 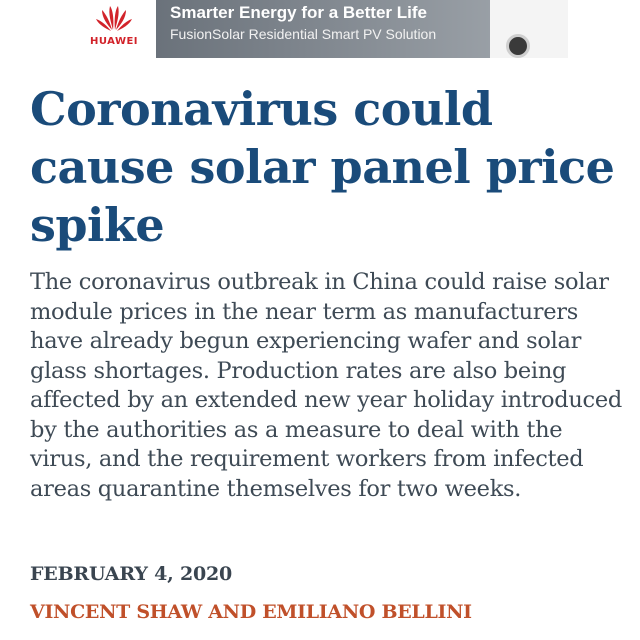 I want to click on ad-product-image, so click(x=529, y=29).